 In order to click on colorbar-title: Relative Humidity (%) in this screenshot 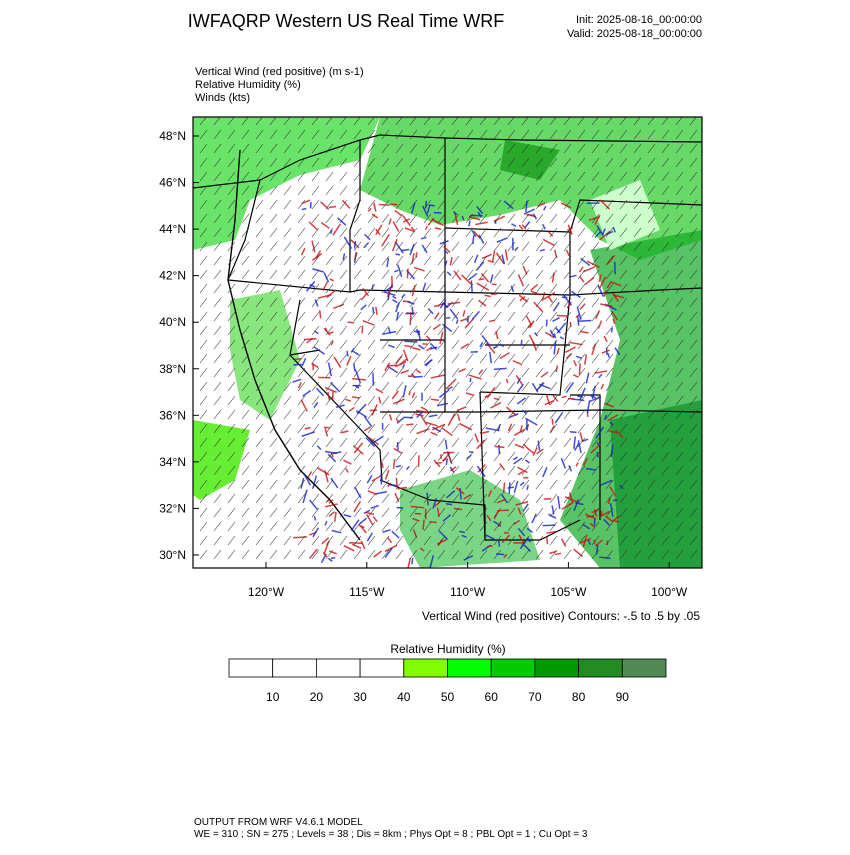, I will do `click(447, 649)`.